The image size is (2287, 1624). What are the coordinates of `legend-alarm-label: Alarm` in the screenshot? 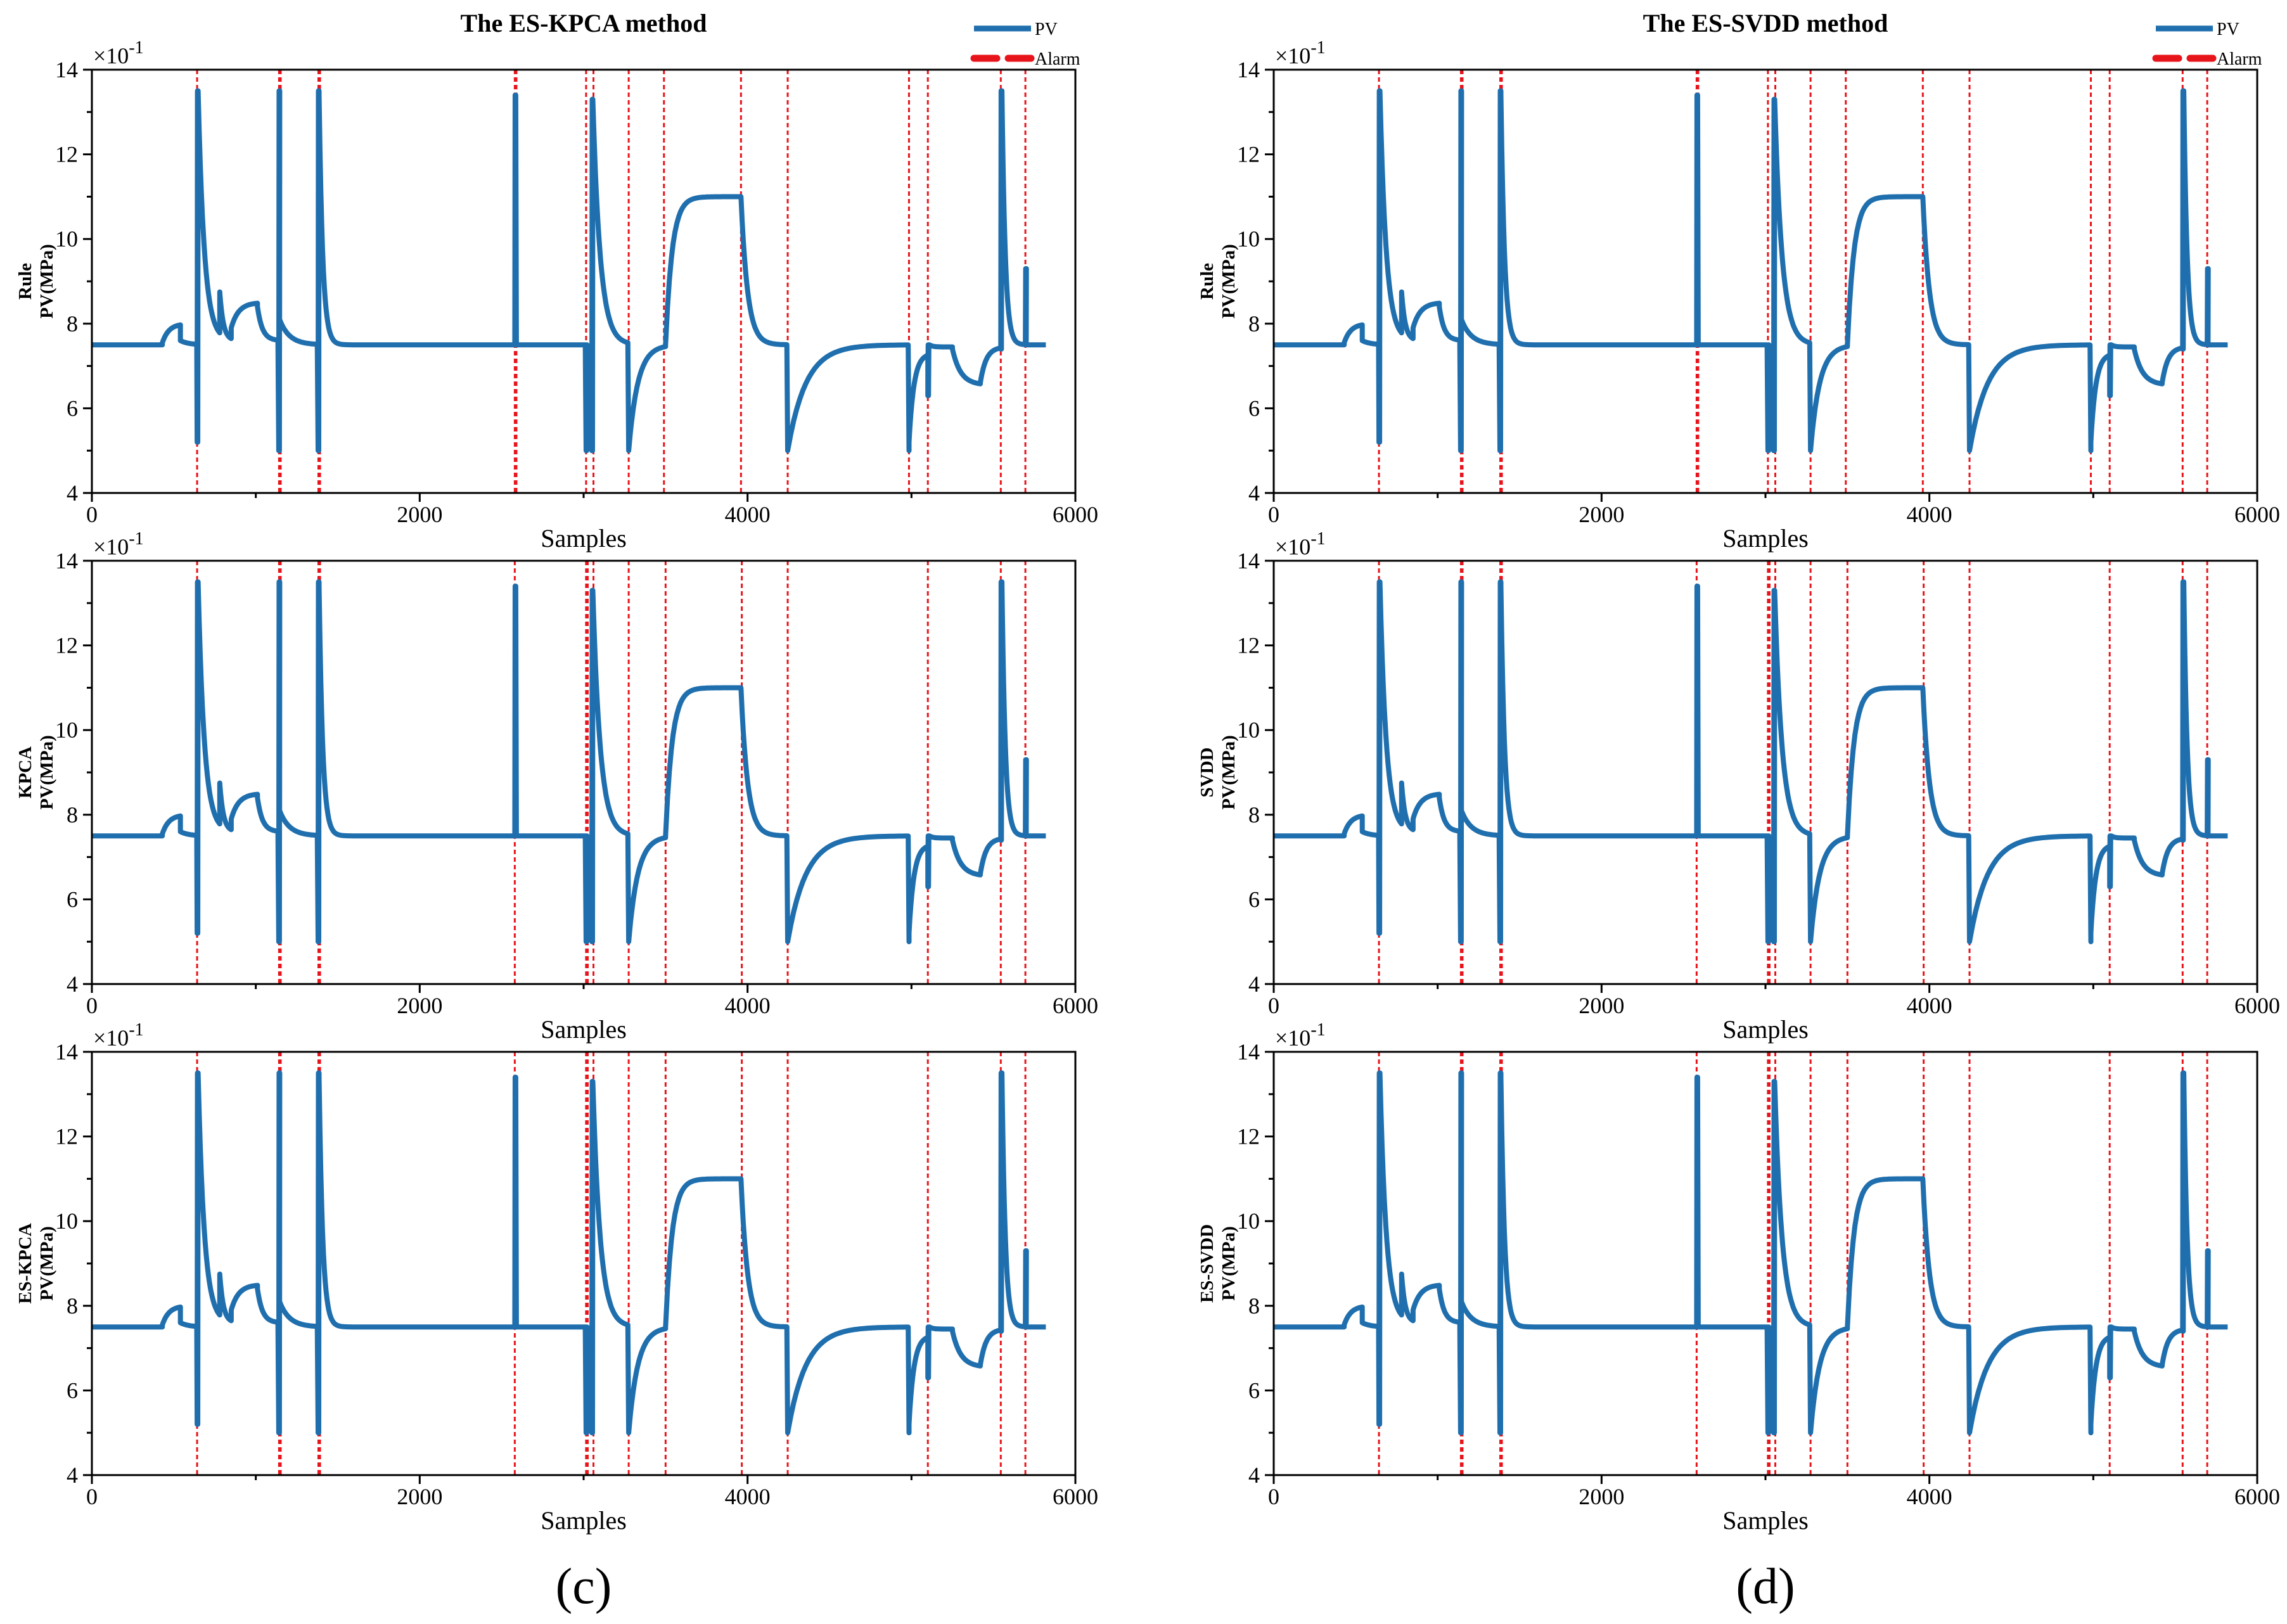 It's located at (1057, 59).